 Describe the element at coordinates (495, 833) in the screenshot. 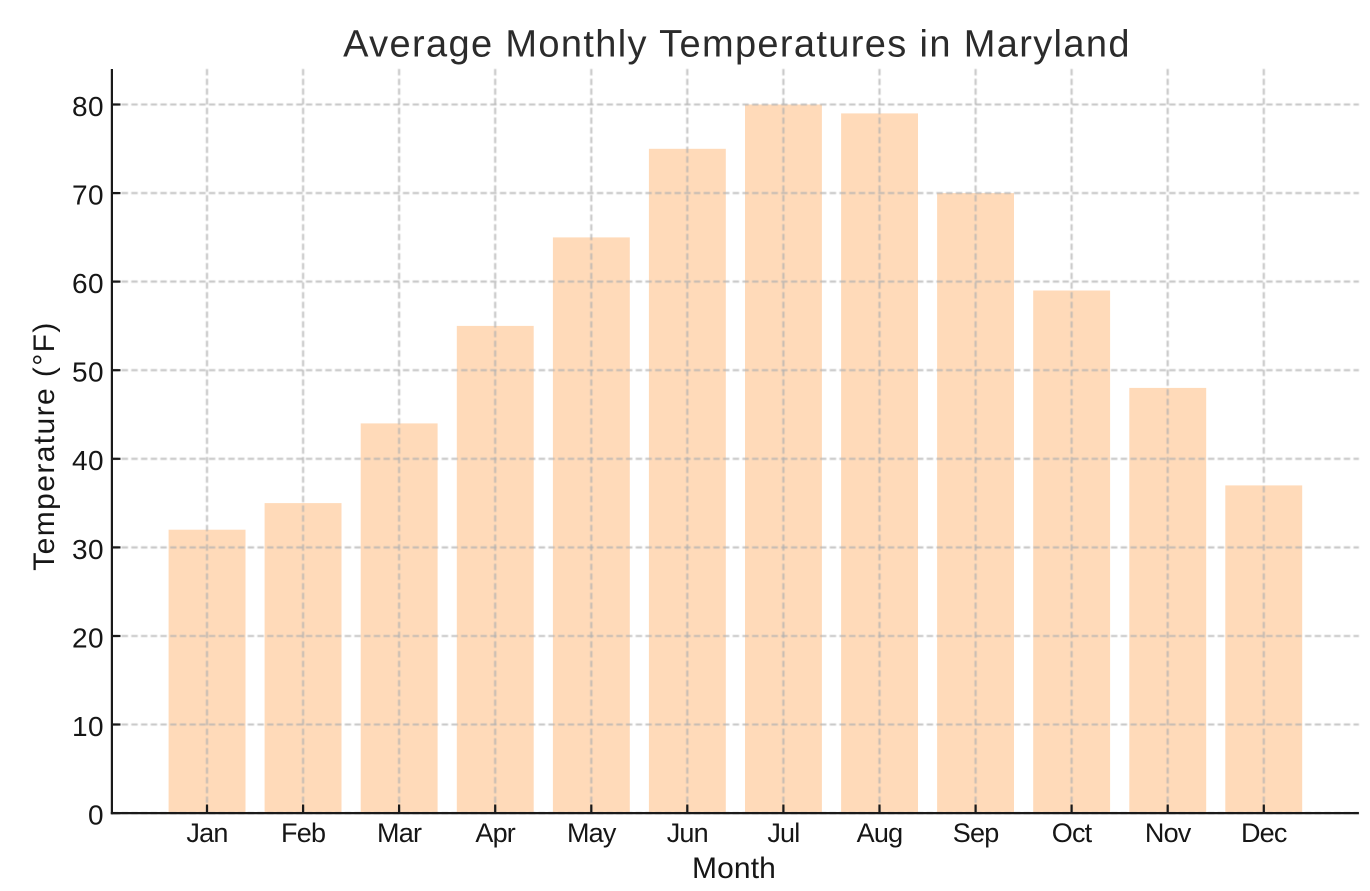

I see `svg-text: Apr` at that location.